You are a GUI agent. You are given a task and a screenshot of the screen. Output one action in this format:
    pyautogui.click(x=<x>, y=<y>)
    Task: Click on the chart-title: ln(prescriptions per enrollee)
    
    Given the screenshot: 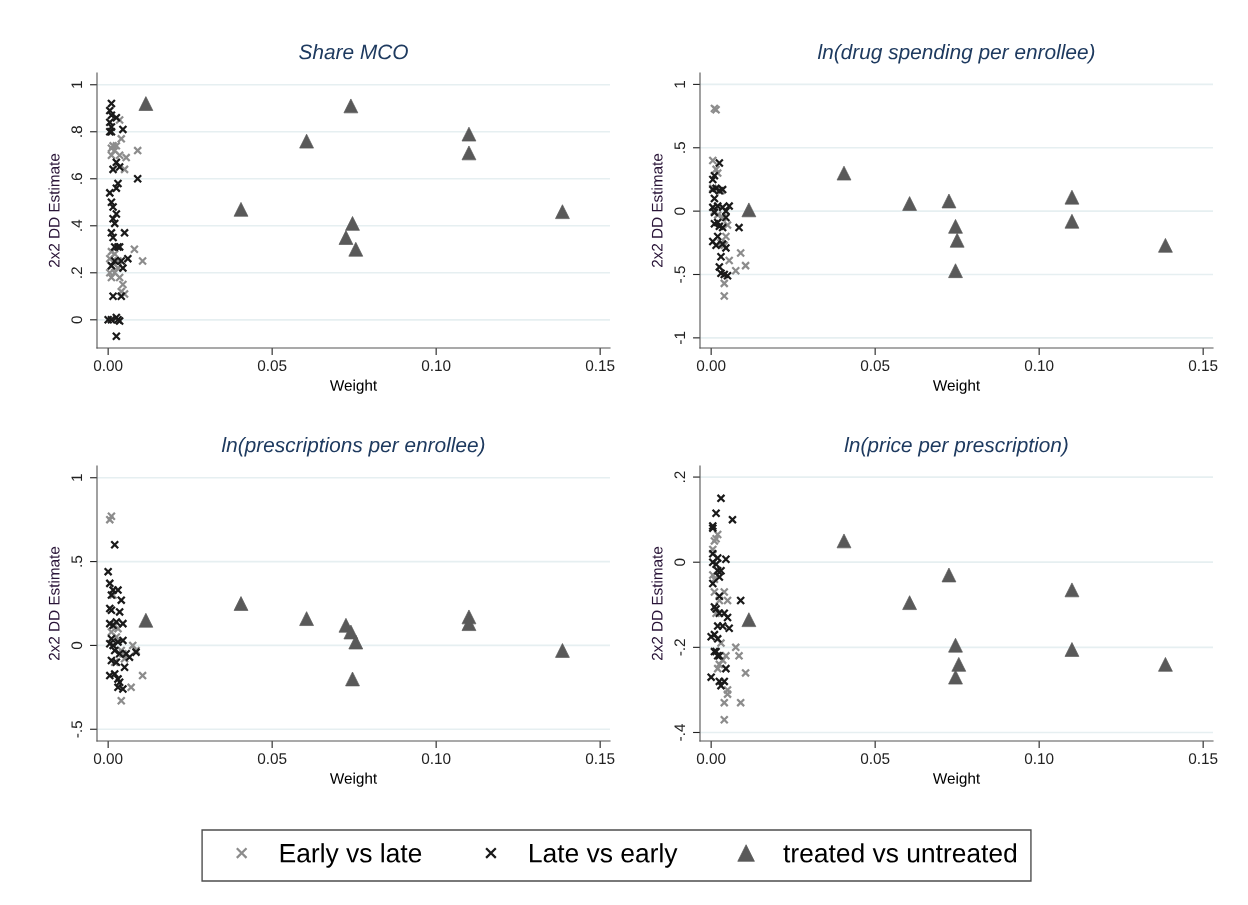 What is the action you would take?
    pyautogui.click(x=353, y=447)
    